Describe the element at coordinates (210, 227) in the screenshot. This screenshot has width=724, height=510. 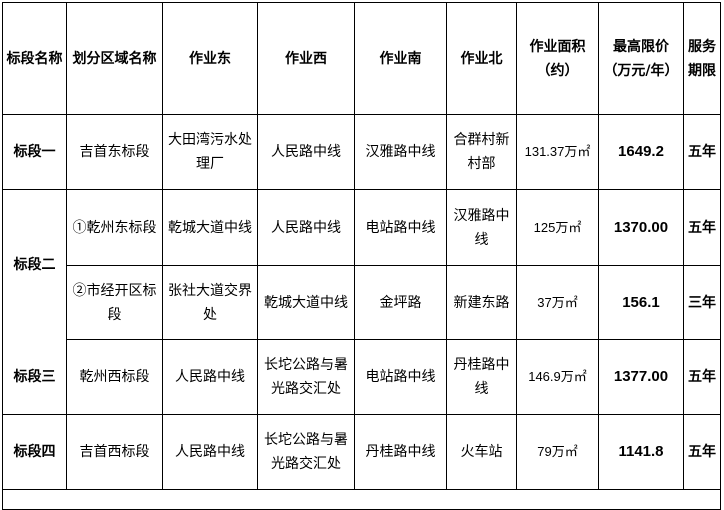
I see `east-boundary: 乾城大道中线` at that location.